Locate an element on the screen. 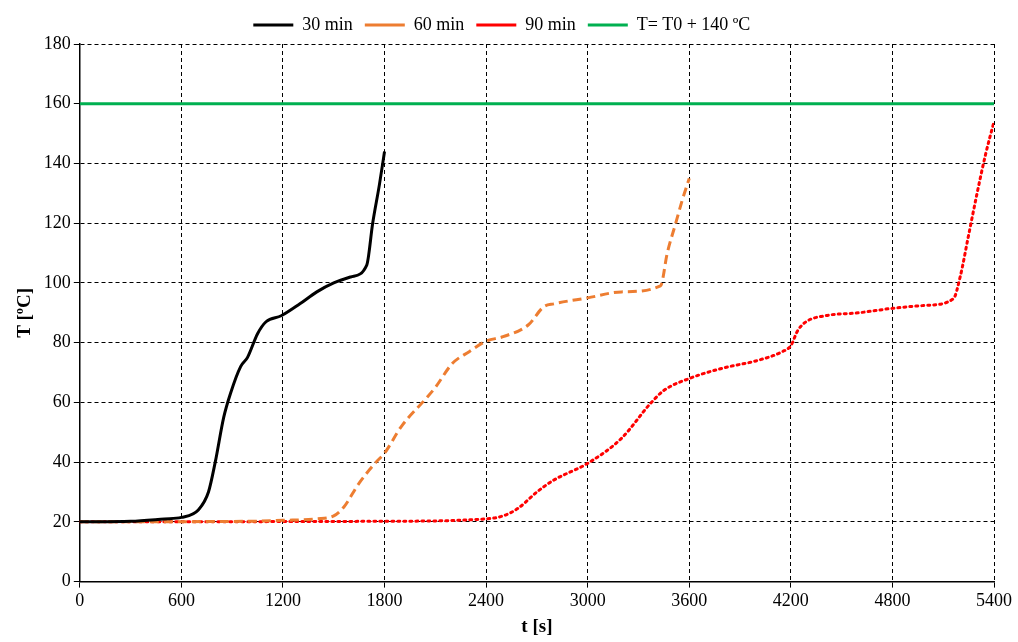 The image size is (1018, 642). x-tick-label: 4800 is located at coordinates (892, 600).